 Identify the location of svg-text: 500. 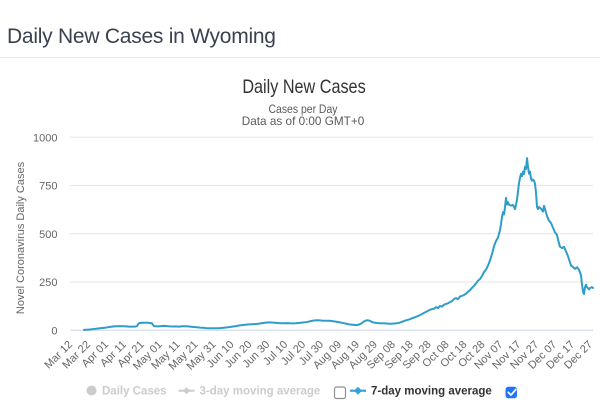
(48, 235).